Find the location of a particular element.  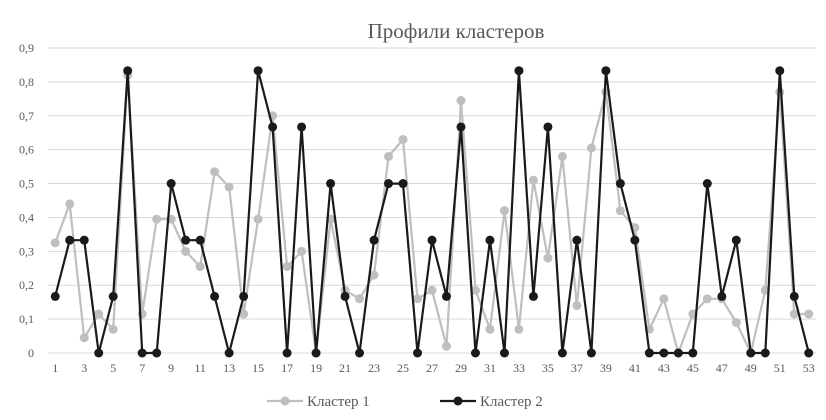

y-tick-label: 0 is located at coordinates (31, 353).